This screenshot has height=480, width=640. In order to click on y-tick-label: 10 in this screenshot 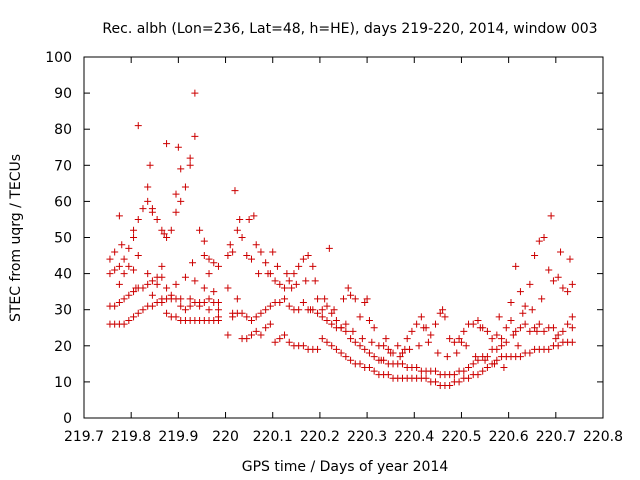, I will do `click(63, 383)`.